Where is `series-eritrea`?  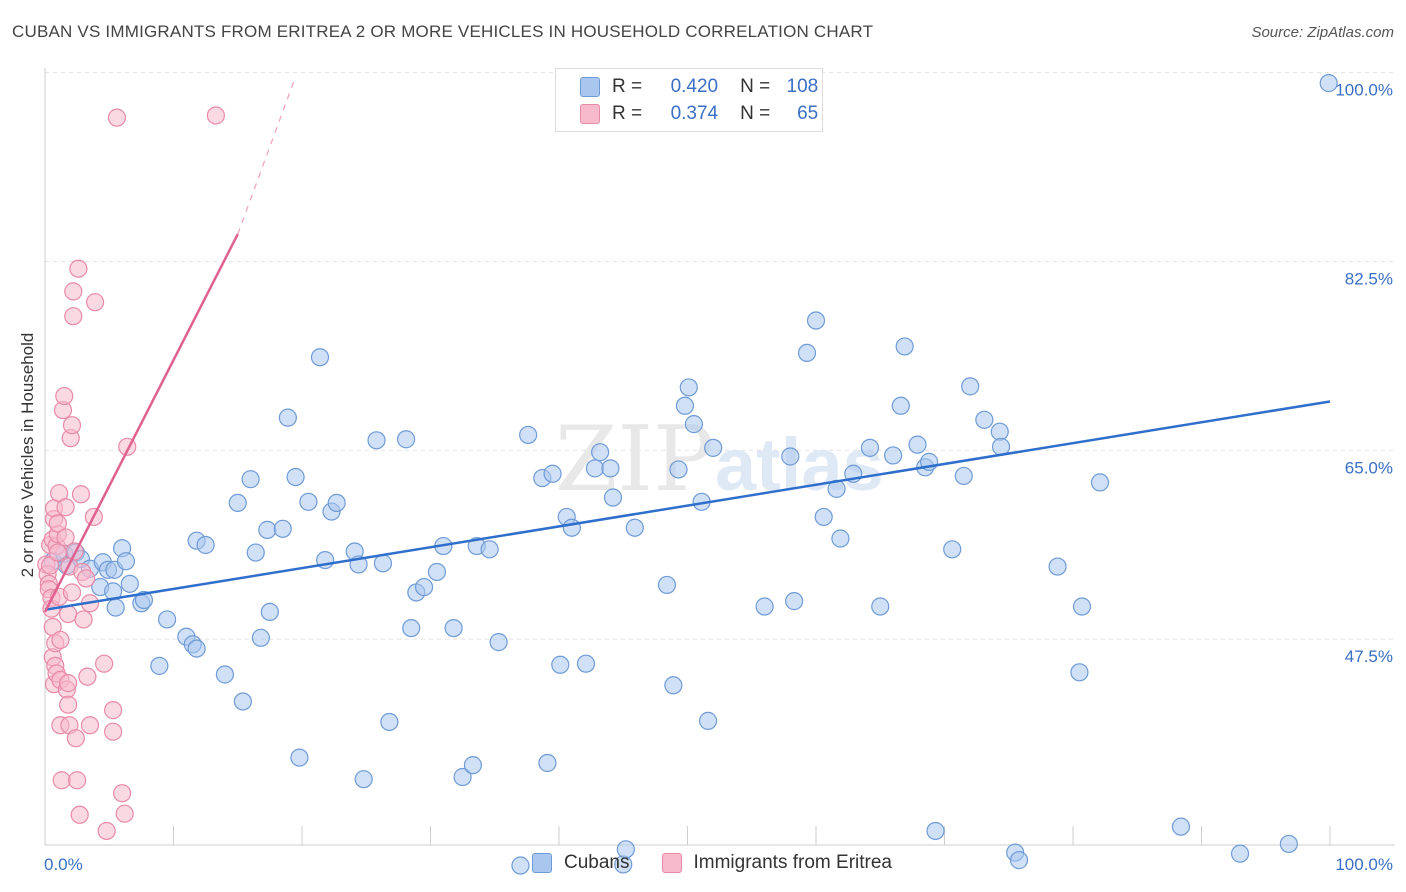 series-eritrea is located at coordinates (131, 473).